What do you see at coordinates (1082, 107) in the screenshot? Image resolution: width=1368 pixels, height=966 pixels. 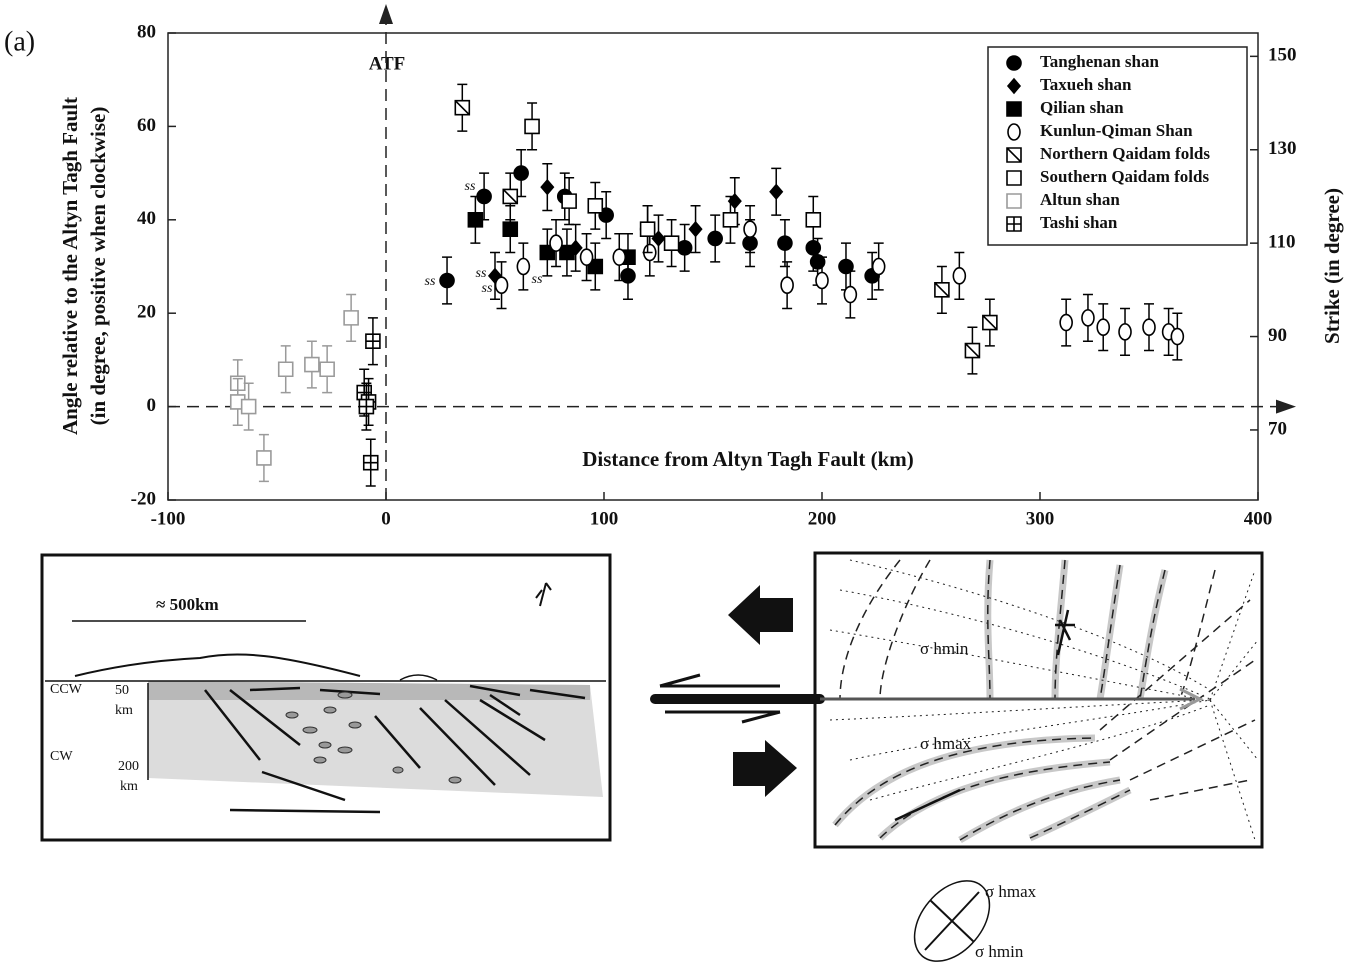 I see `legend-label: Qilian shan` at bounding box center [1082, 107].